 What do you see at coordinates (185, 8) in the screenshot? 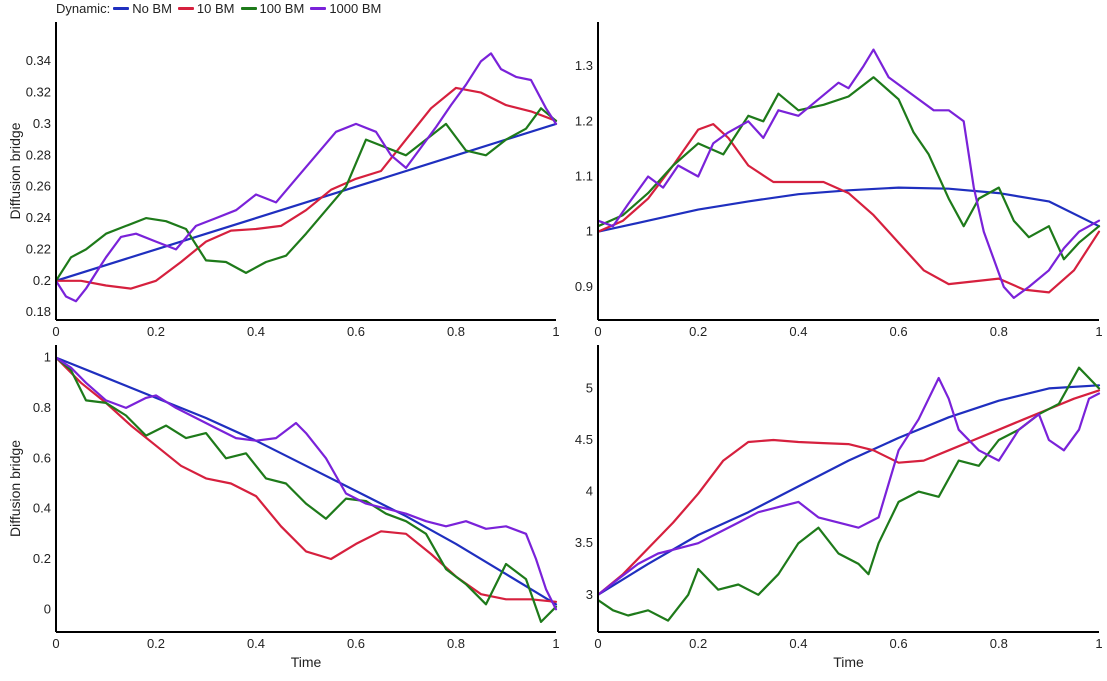
I see `legend-swatch-10-bm` at bounding box center [185, 8].